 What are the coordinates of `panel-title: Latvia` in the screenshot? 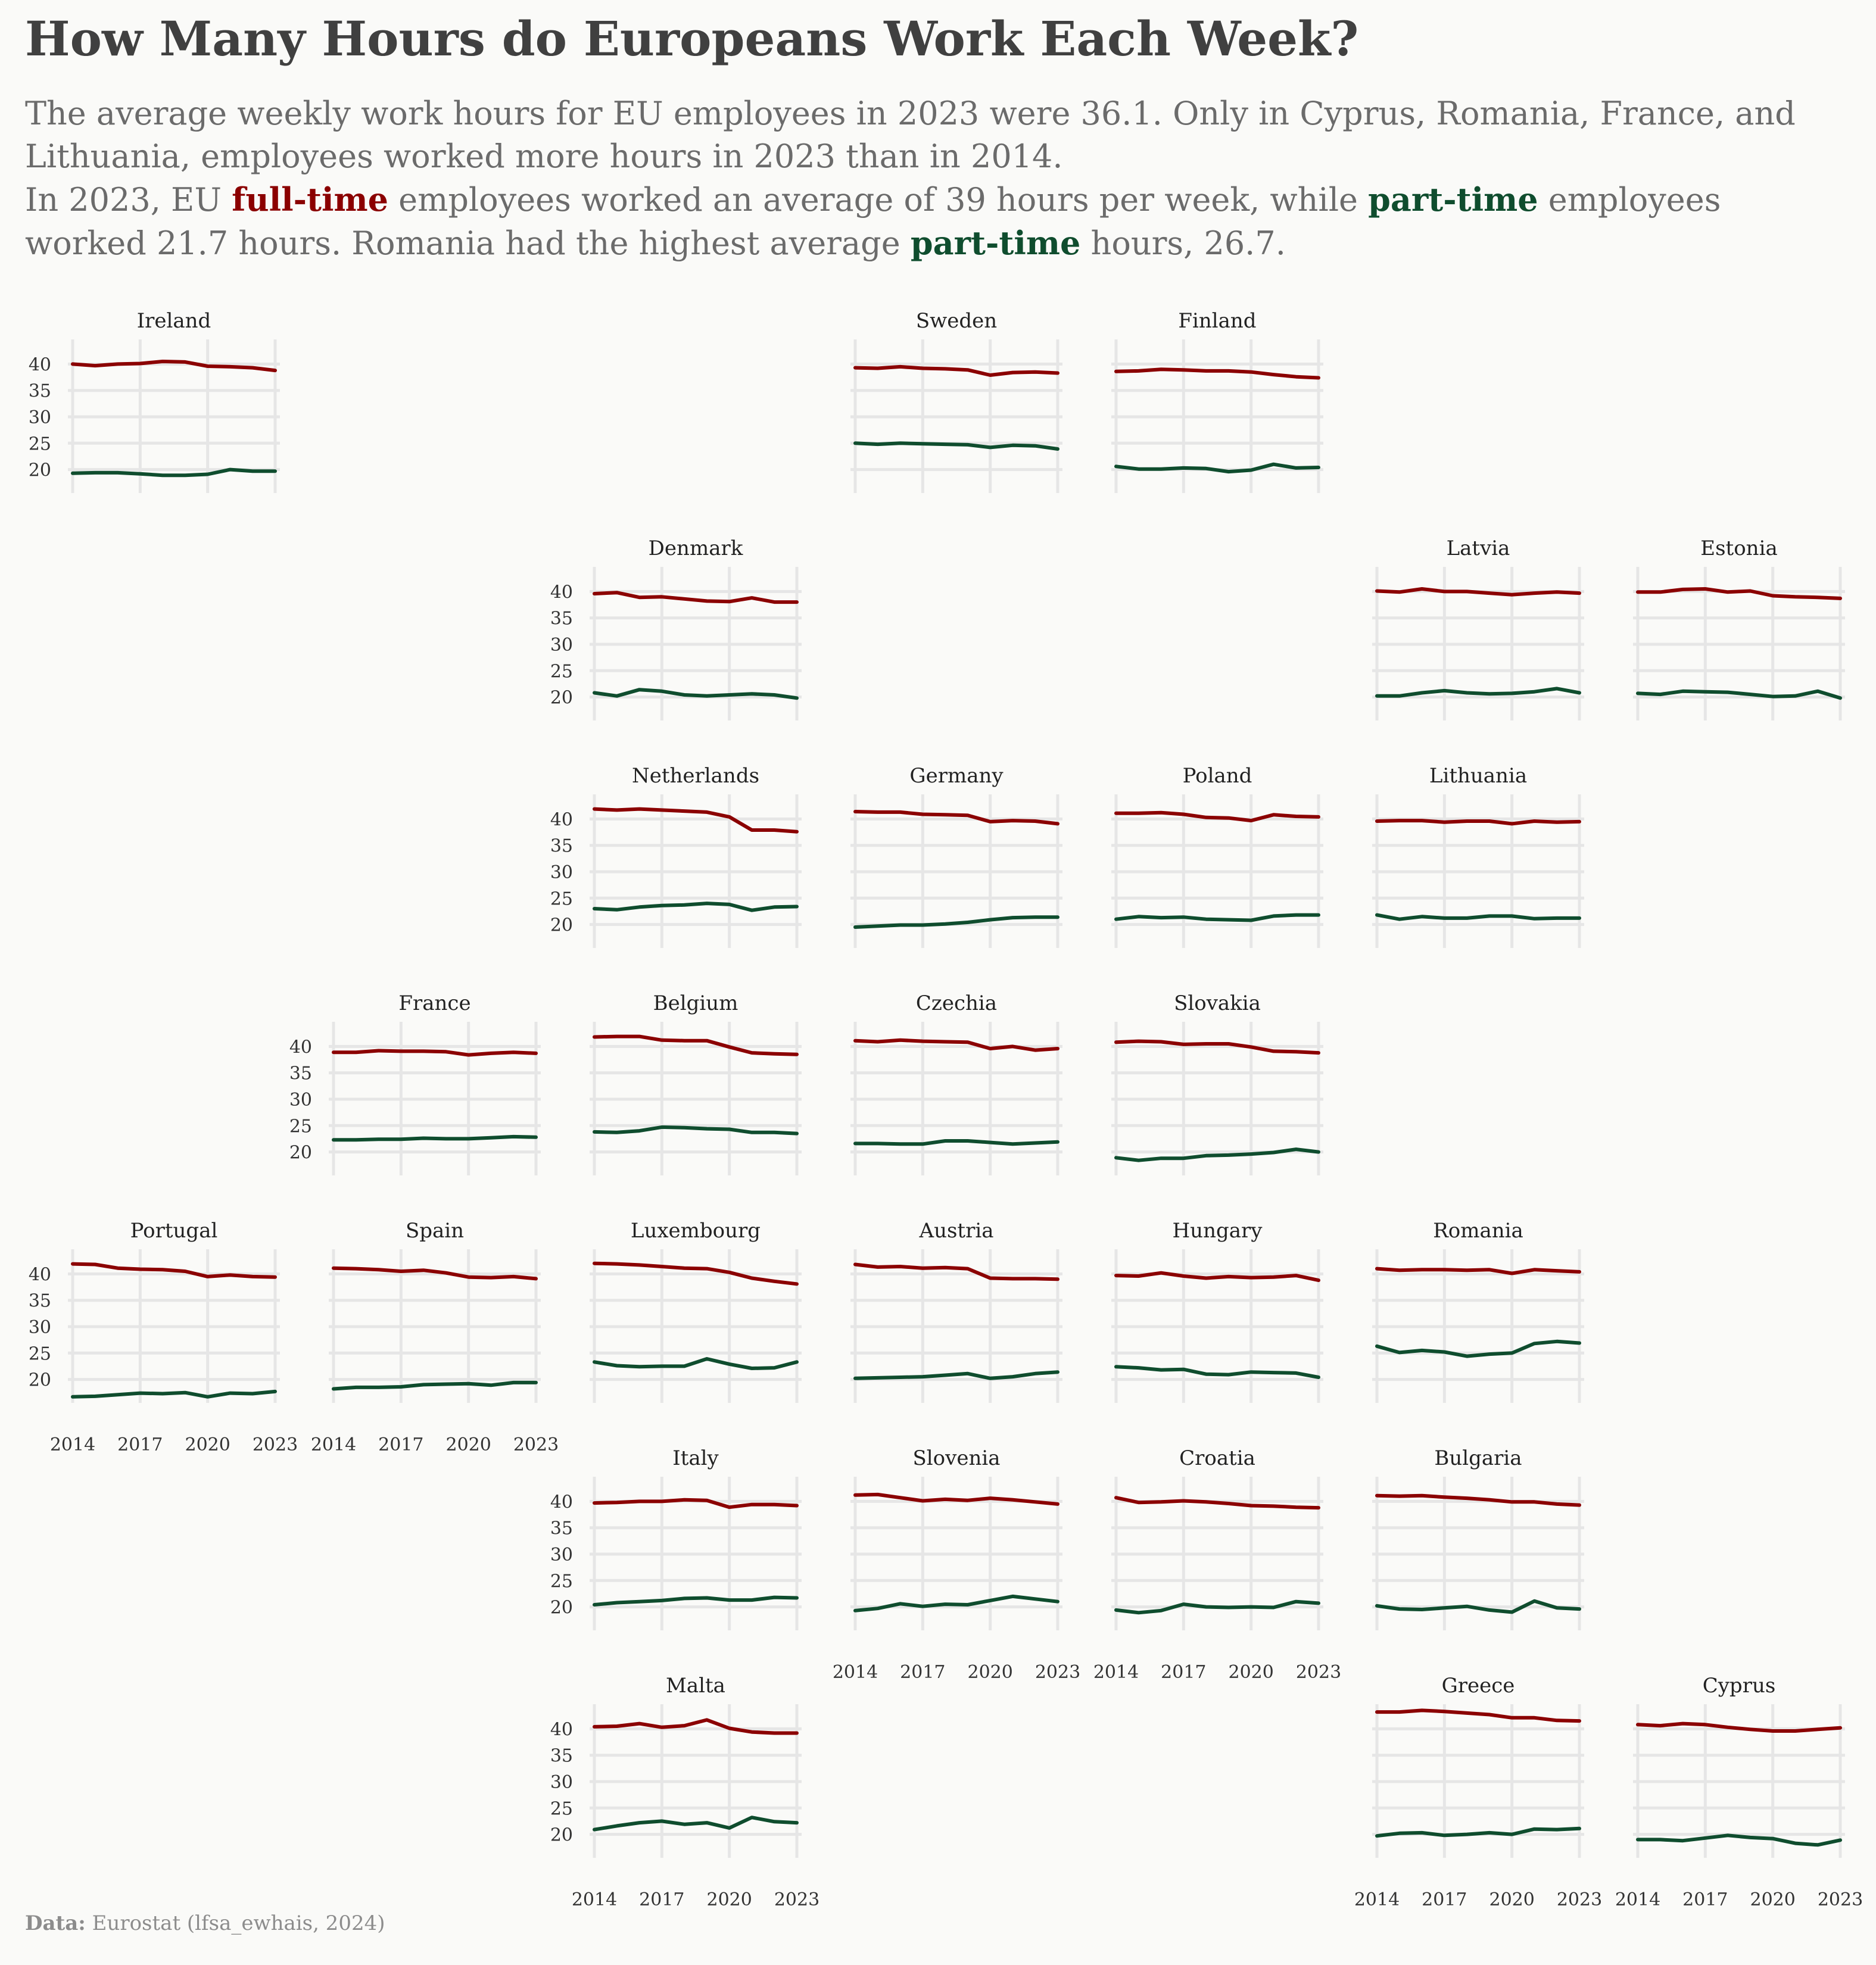 It's located at (1478, 548).